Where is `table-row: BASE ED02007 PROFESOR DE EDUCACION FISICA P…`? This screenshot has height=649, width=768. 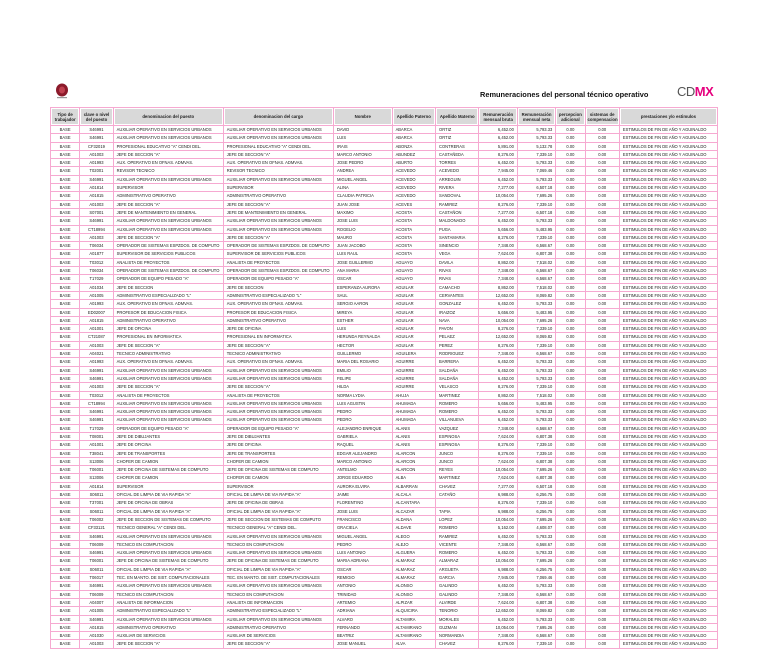
table-row: BASE ED02007 PROFESOR DE EDUCACION FISICA P… is located at coordinates (384, 312).